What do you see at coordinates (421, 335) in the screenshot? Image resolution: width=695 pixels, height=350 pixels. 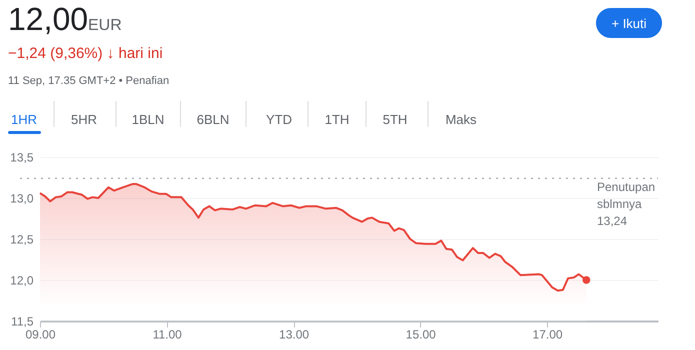 I see `x-tick-label: 15.00` at bounding box center [421, 335].